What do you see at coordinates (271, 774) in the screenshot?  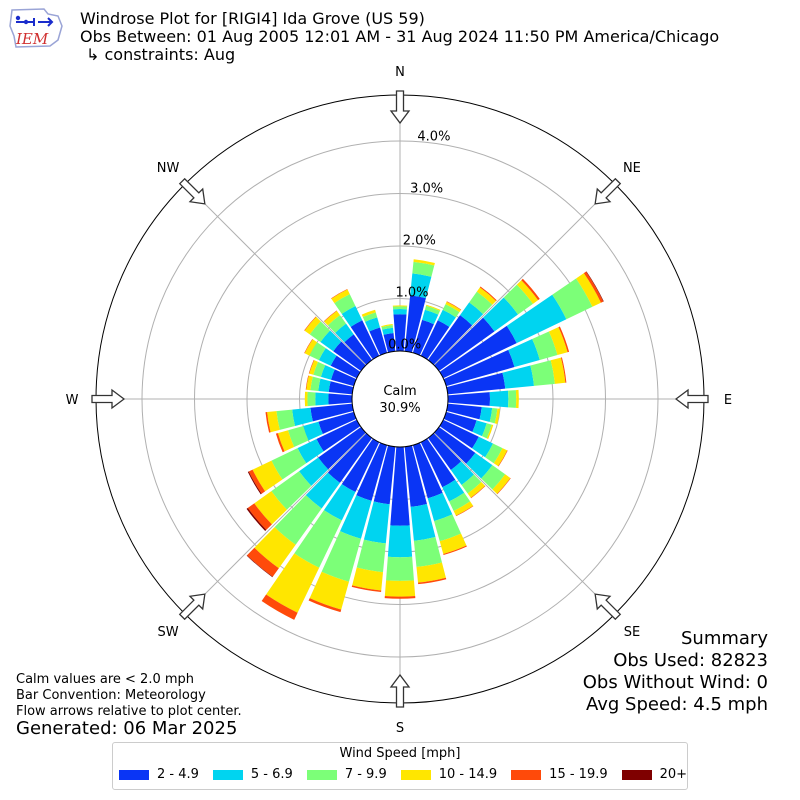 I see `legend-label: 5 - 6.9` at bounding box center [271, 774].